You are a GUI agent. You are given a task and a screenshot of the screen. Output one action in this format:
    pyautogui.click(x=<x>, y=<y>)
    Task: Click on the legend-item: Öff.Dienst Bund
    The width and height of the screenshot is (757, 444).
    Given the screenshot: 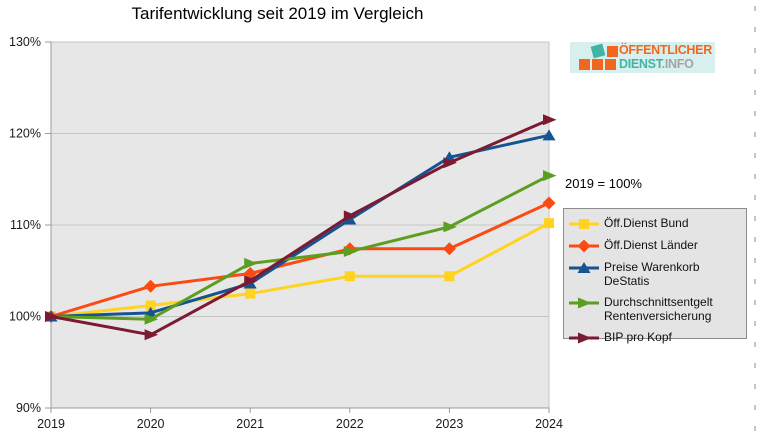 What is the action you would take?
    pyautogui.click(x=657, y=223)
    